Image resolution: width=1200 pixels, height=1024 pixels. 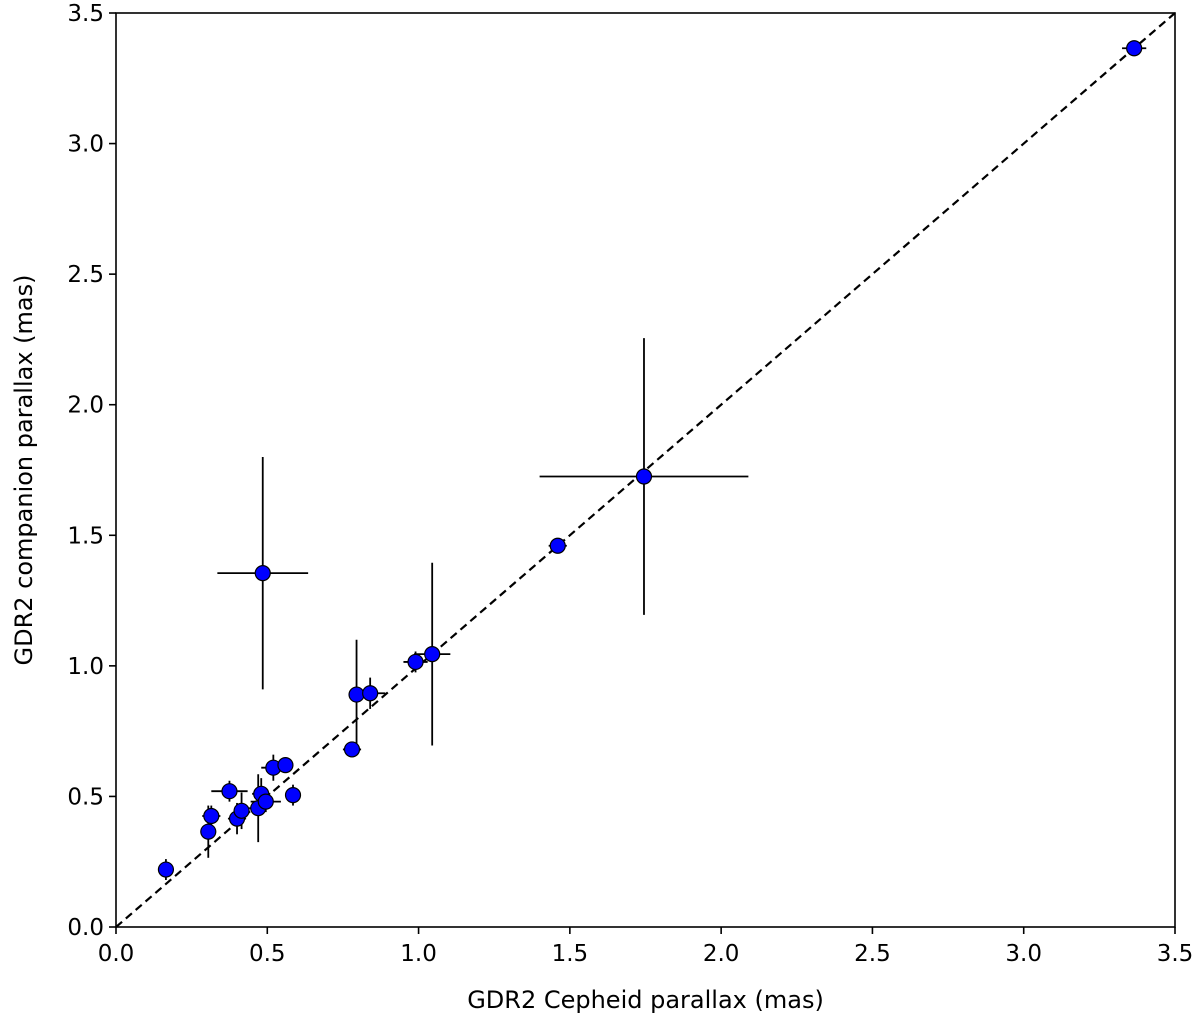 I want to click on y-tick-label: 2.5, so click(x=85, y=275).